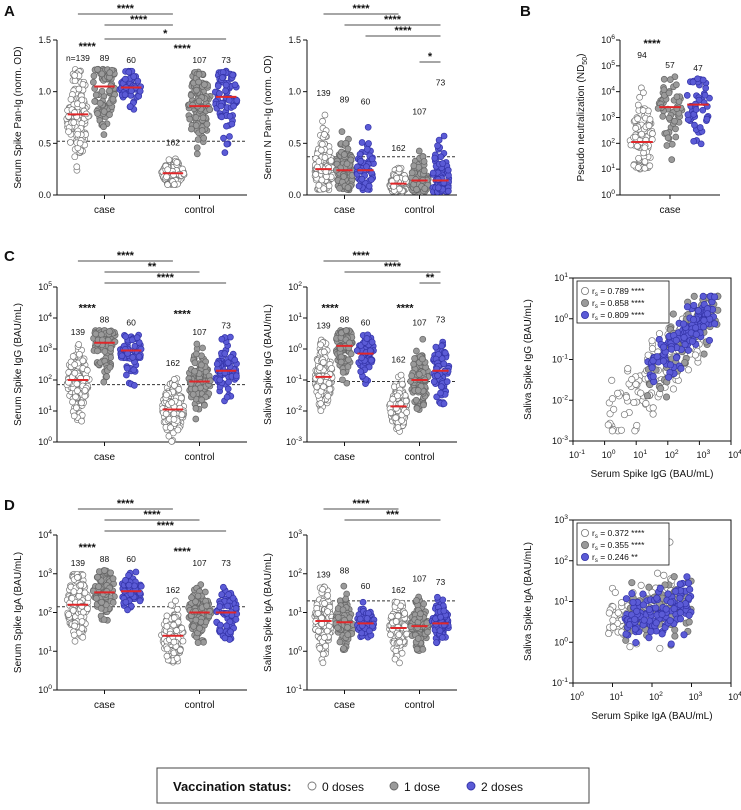  What do you see at coordinates (608, 194) in the screenshot?
I see `y-tick-label: 10⁰` at bounding box center [608, 194].